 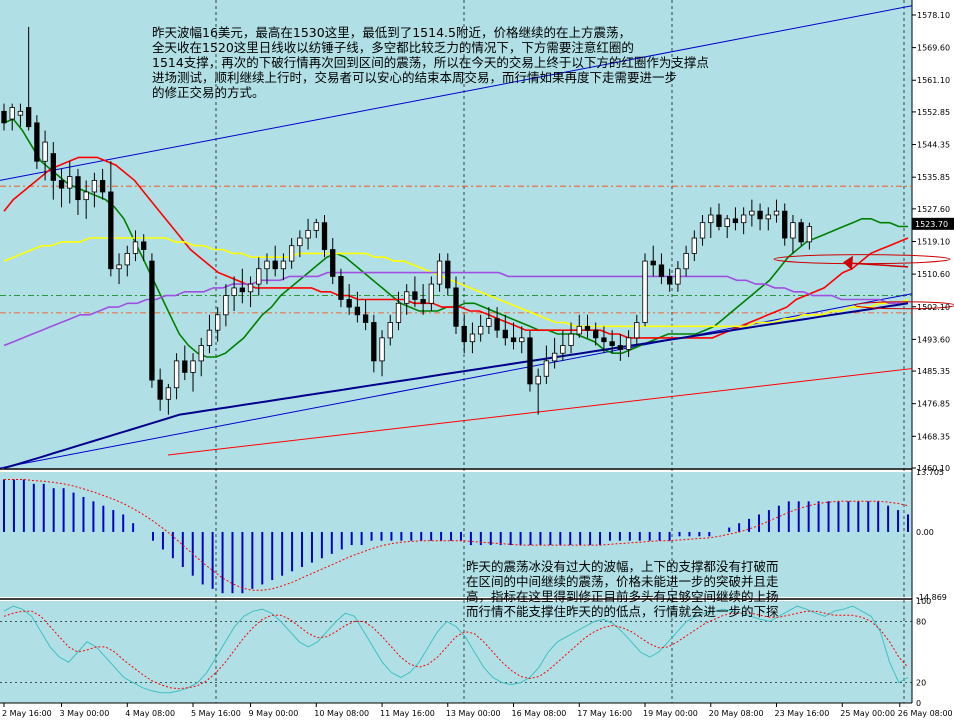 What do you see at coordinates (925, 532) in the screenshot?
I see `macd-tick-label: 0.00` at bounding box center [925, 532].